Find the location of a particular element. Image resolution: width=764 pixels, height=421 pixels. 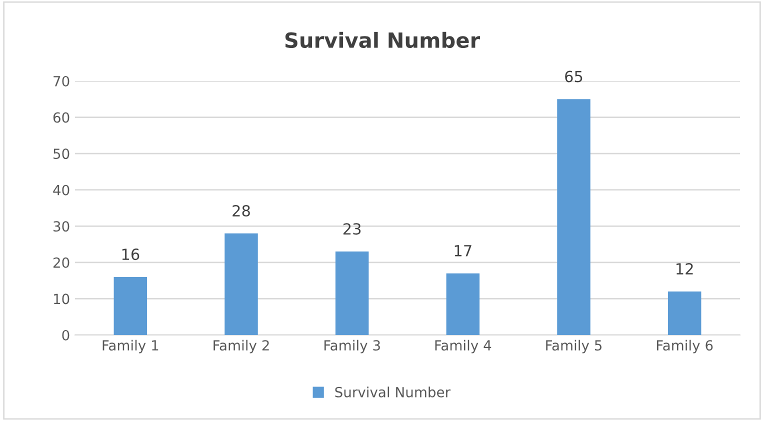

y-tick-label: 10 is located at coordinates (62, 299).